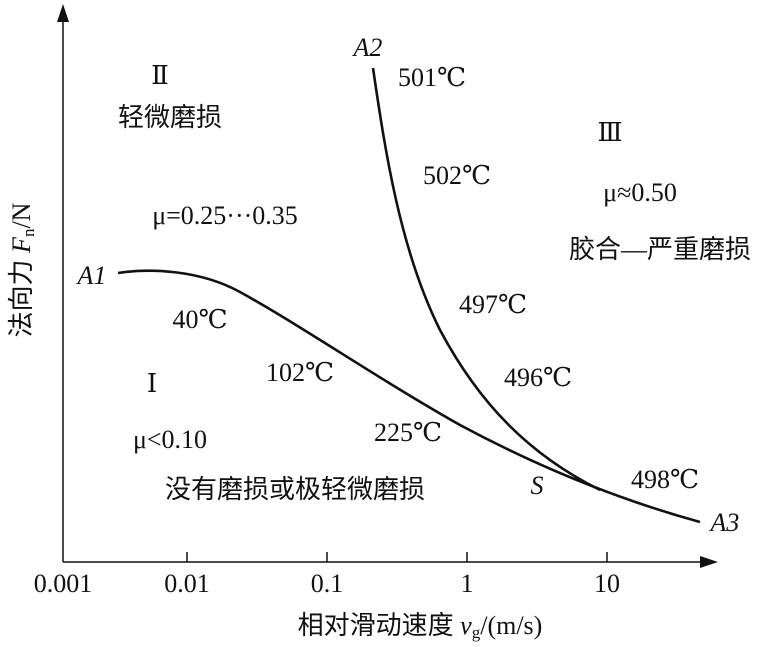 The height and width of the screenshot is (647, 774). Describe the element at coordinates (660, 249) in the screenshot. I see `region-name: 胶合—严重磨损` at that location.